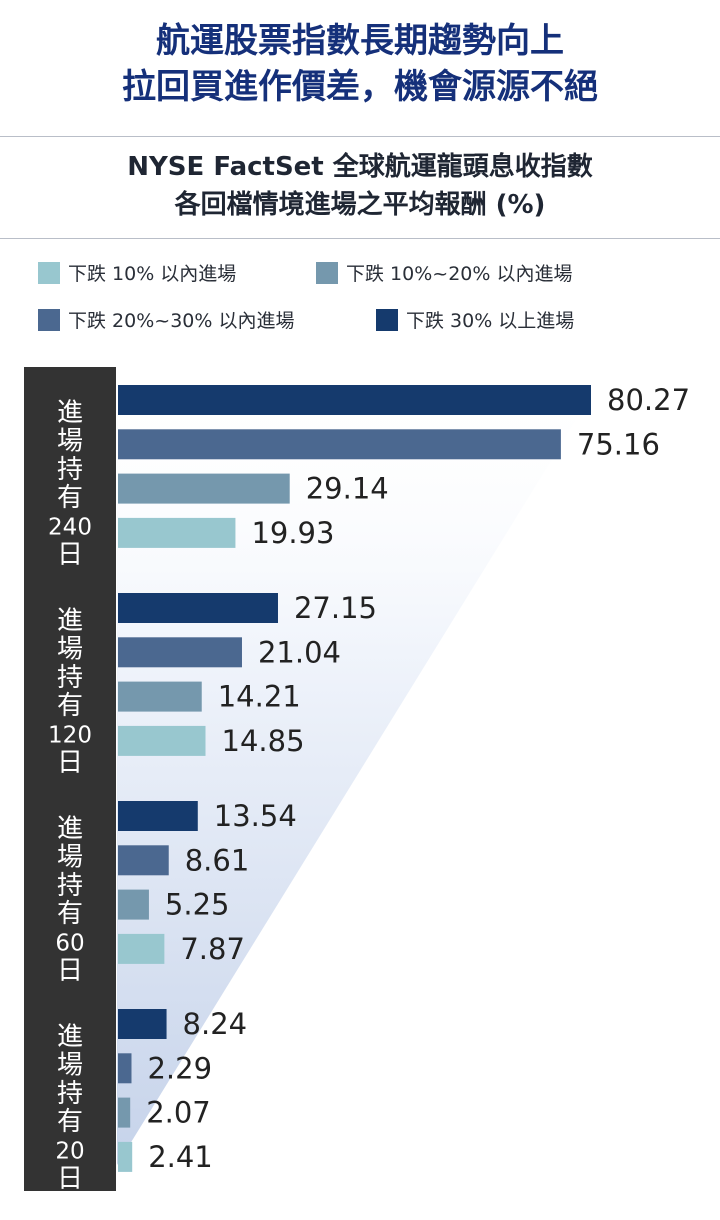 The height and width of the screenshot is (1220, 720). I want to click on legend-item-series-3: 下跌 30% 以上進場, so click(475, 320).